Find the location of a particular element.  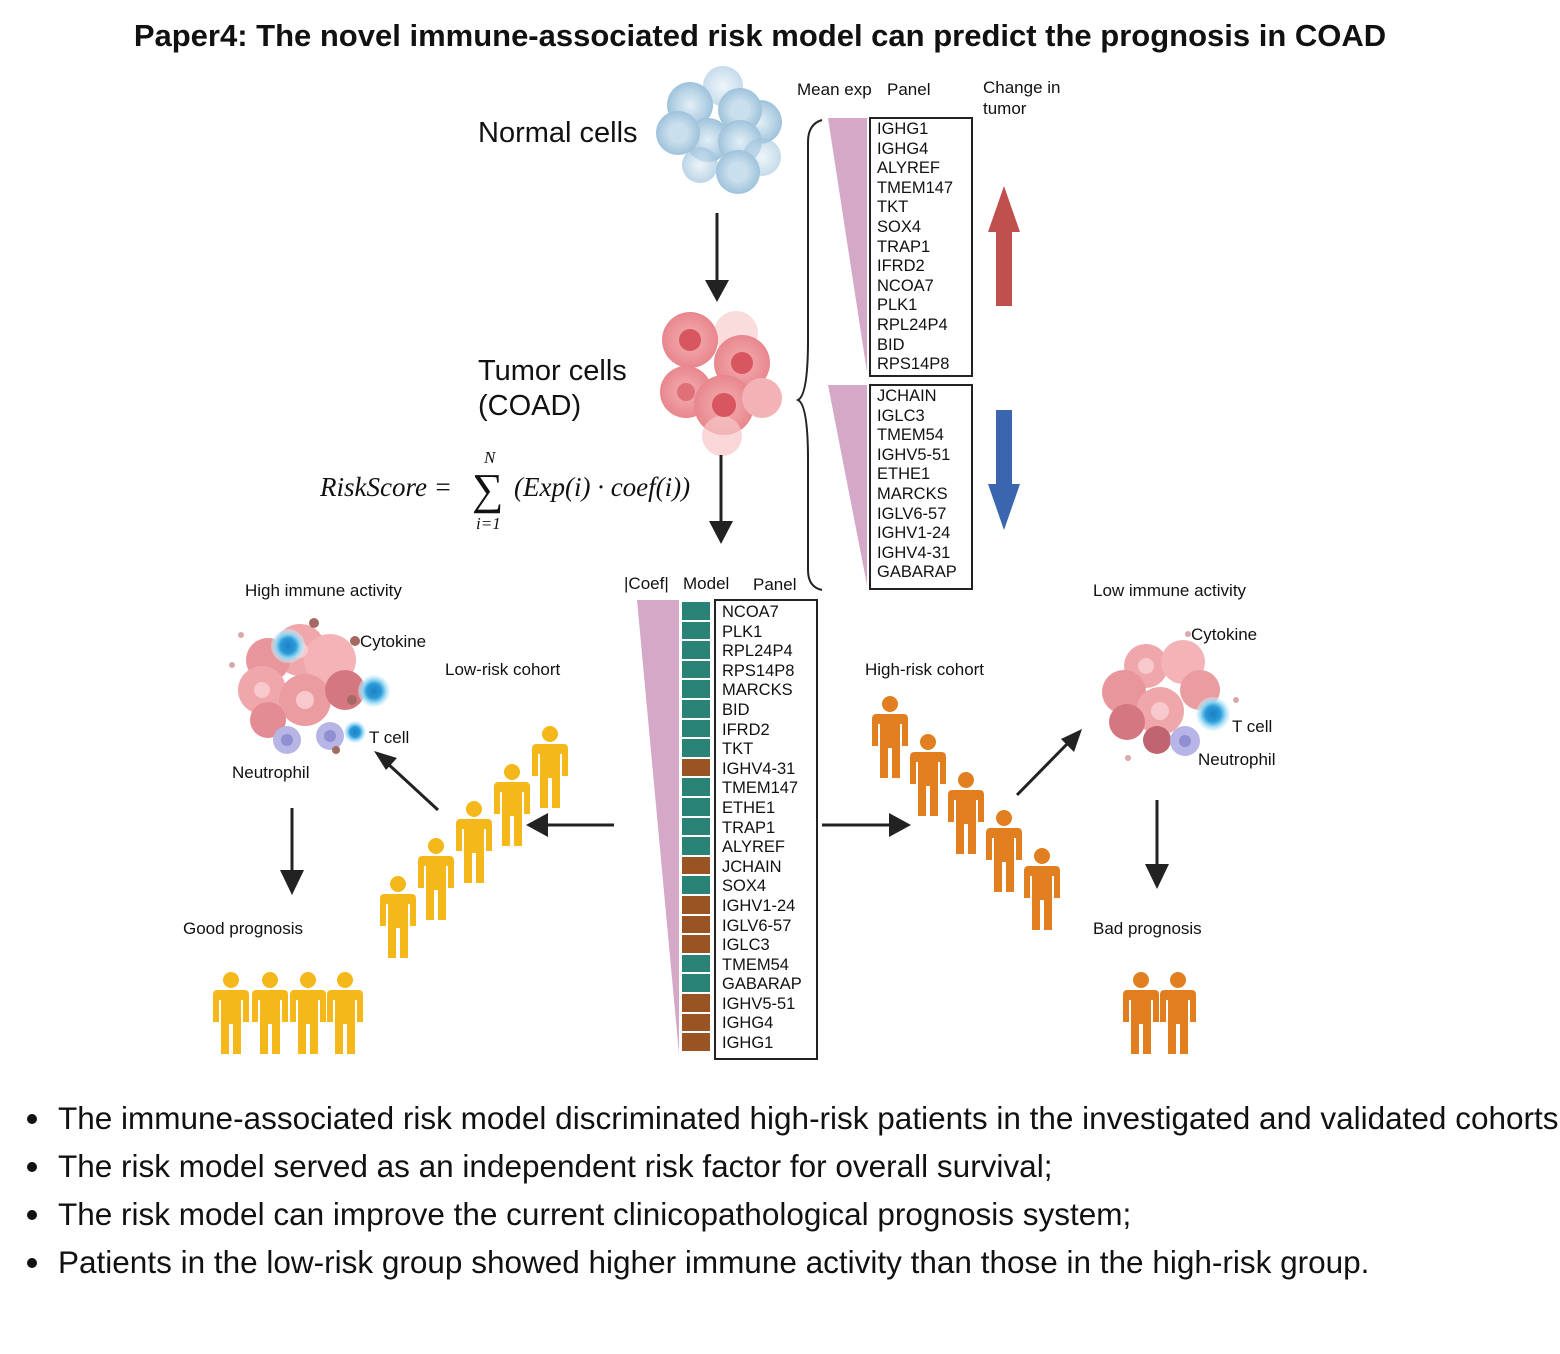

change-in-tumor-header: Change in is located at coordinates (1022, 87).